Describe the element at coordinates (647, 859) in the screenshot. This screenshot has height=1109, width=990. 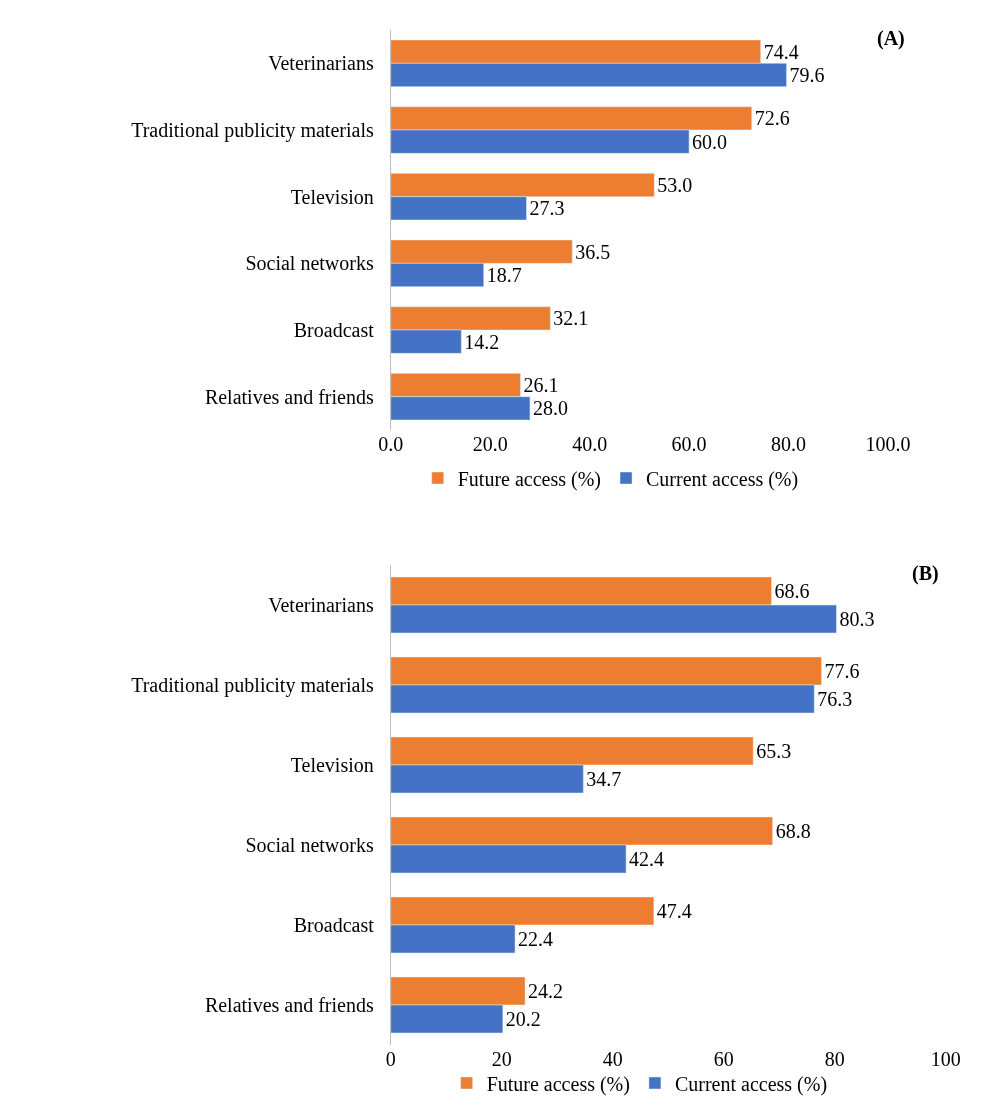
I see `data-label: 42.4` at that location.